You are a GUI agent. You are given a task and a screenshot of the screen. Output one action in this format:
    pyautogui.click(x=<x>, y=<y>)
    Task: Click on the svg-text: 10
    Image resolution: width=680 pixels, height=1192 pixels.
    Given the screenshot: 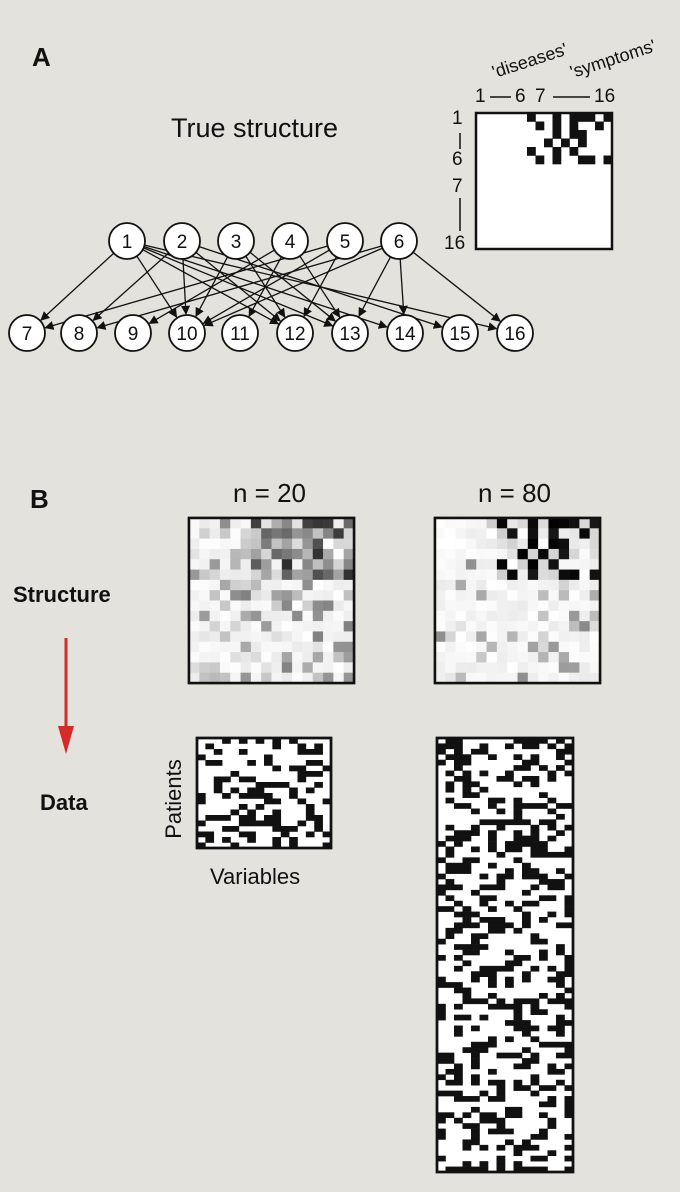 What is the action you would take?
    pyautogui.click(x=186, y=334)
    